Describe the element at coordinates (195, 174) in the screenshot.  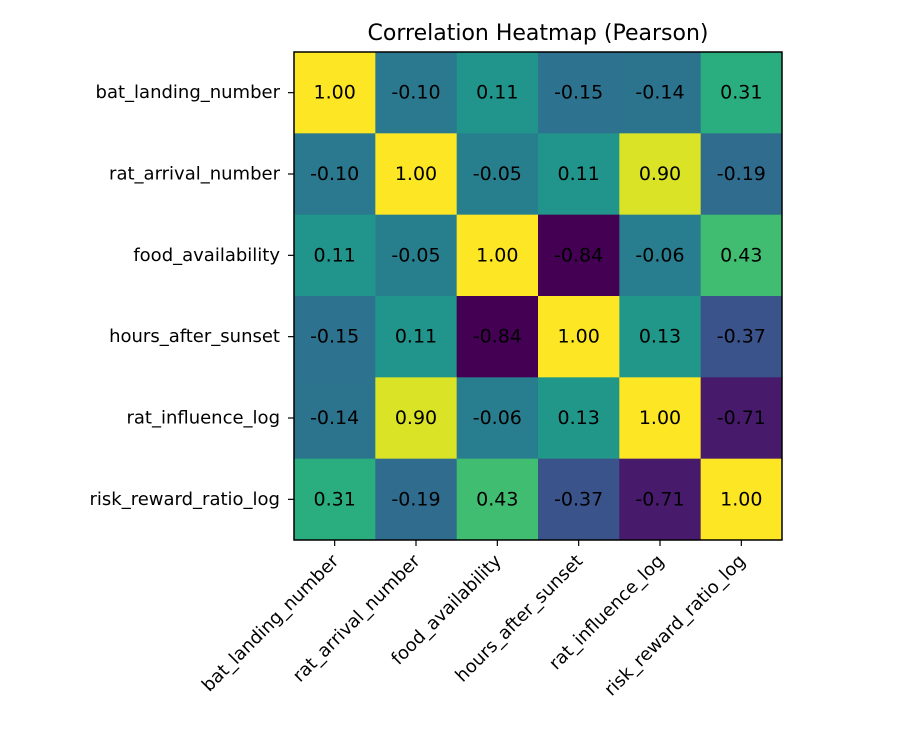
I see `y-tick-label: rat_arrival_number` at that location.